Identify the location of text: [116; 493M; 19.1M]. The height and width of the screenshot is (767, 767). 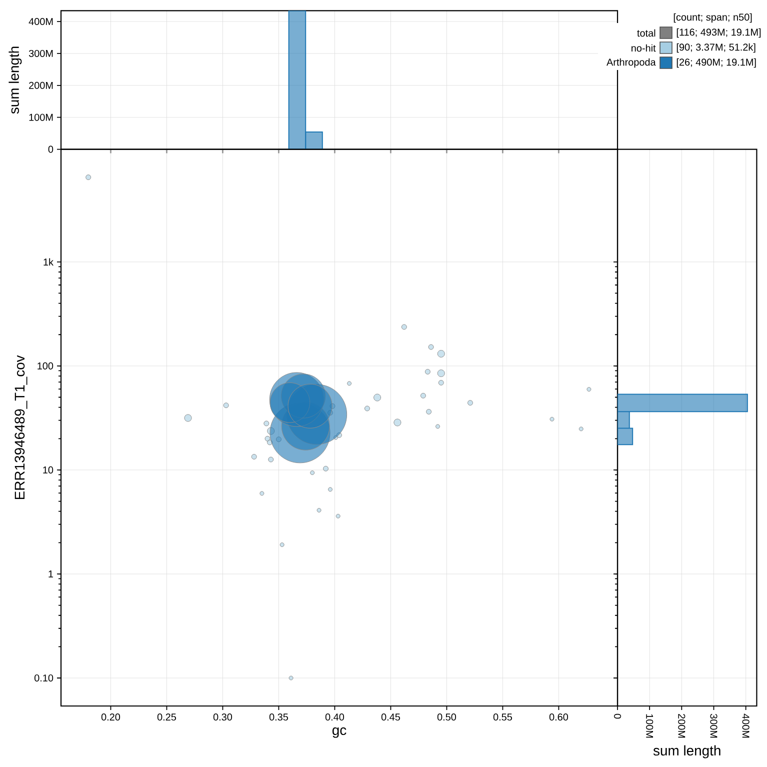
(718, 33).